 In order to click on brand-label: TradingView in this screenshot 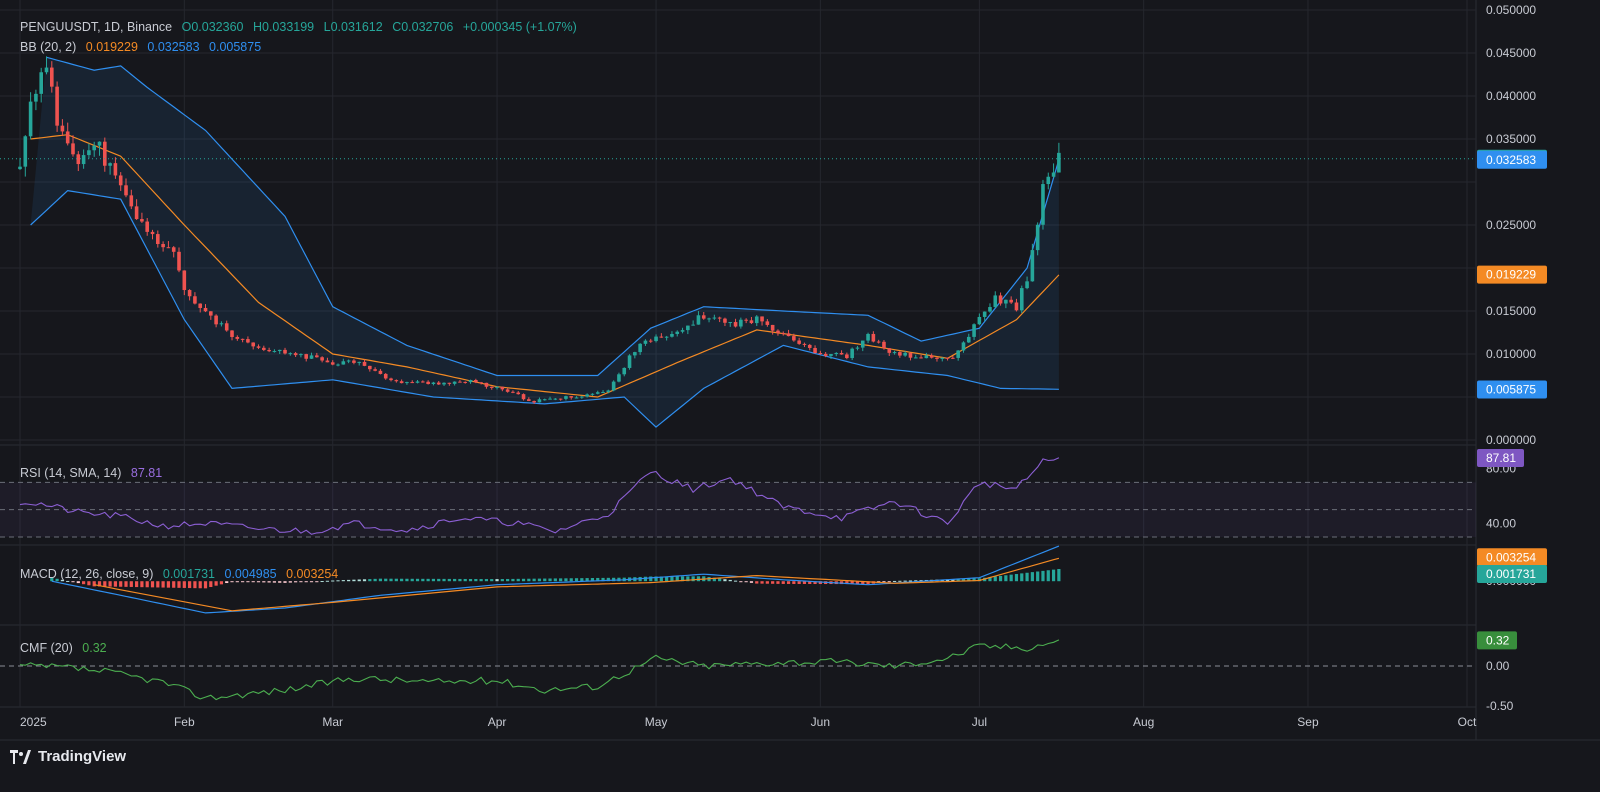, I will do `click(82, 756)`.